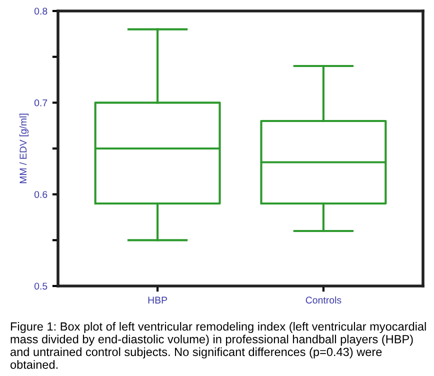  Describe the element at coordinates (41, 102) in the screenshot. I see `y-tick-label: 0.7` at that location.